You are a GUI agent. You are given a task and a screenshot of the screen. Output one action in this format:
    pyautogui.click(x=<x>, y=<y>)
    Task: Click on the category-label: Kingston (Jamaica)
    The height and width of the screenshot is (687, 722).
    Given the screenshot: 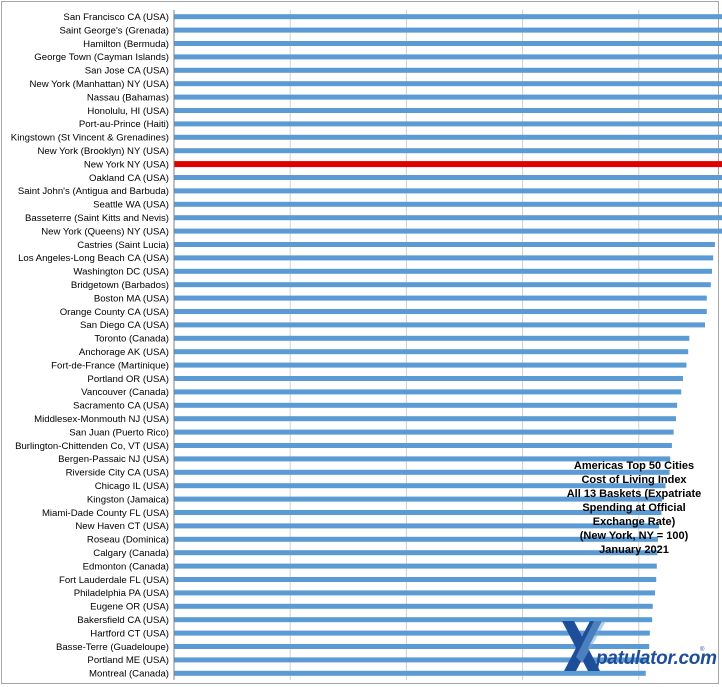 What is the action you would take?
    pyautogui.click(x=128, y=499)
    